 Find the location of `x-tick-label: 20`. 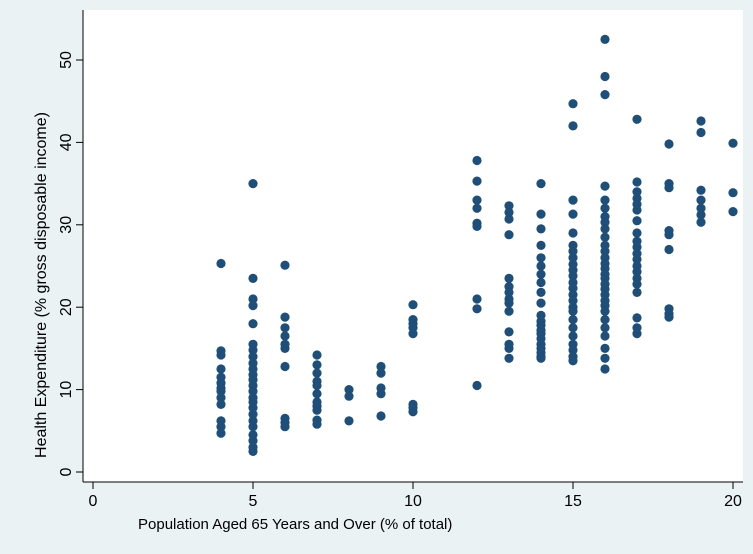

x-tick-label: 20 is located at coordinates (733, 501).